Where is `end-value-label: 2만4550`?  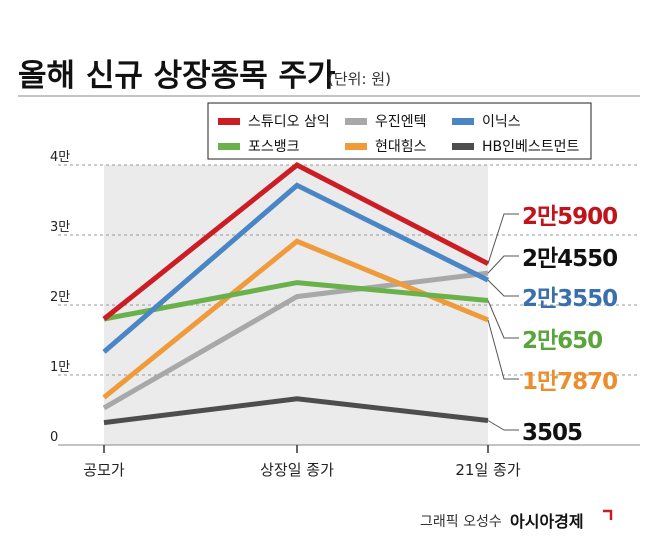 end-value-label: 2만4550 is located at coordinates (569, 259).